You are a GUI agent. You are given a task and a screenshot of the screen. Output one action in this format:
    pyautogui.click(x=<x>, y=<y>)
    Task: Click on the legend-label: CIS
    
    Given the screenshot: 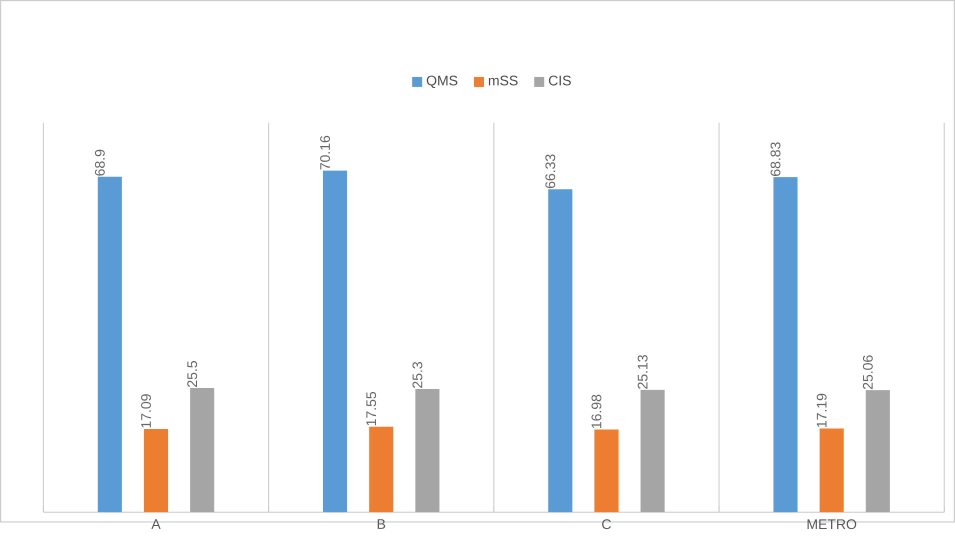 What is the action you would take?
    pyautogui.click(x=559, y=81)
    